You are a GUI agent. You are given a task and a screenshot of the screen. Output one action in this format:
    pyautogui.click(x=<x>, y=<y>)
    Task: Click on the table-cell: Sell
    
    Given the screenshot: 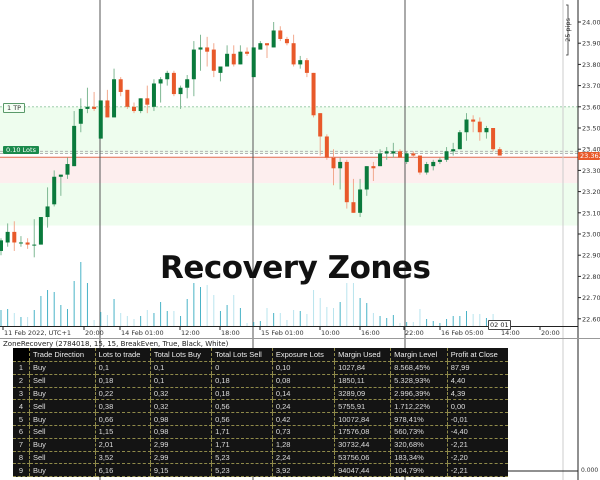 What is the action you would take?
    pyautogui.click(x=62, y=406)
    